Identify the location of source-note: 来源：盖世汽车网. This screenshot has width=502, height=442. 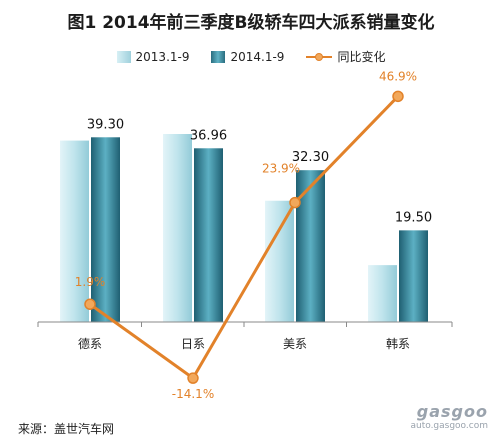
(66, 429).